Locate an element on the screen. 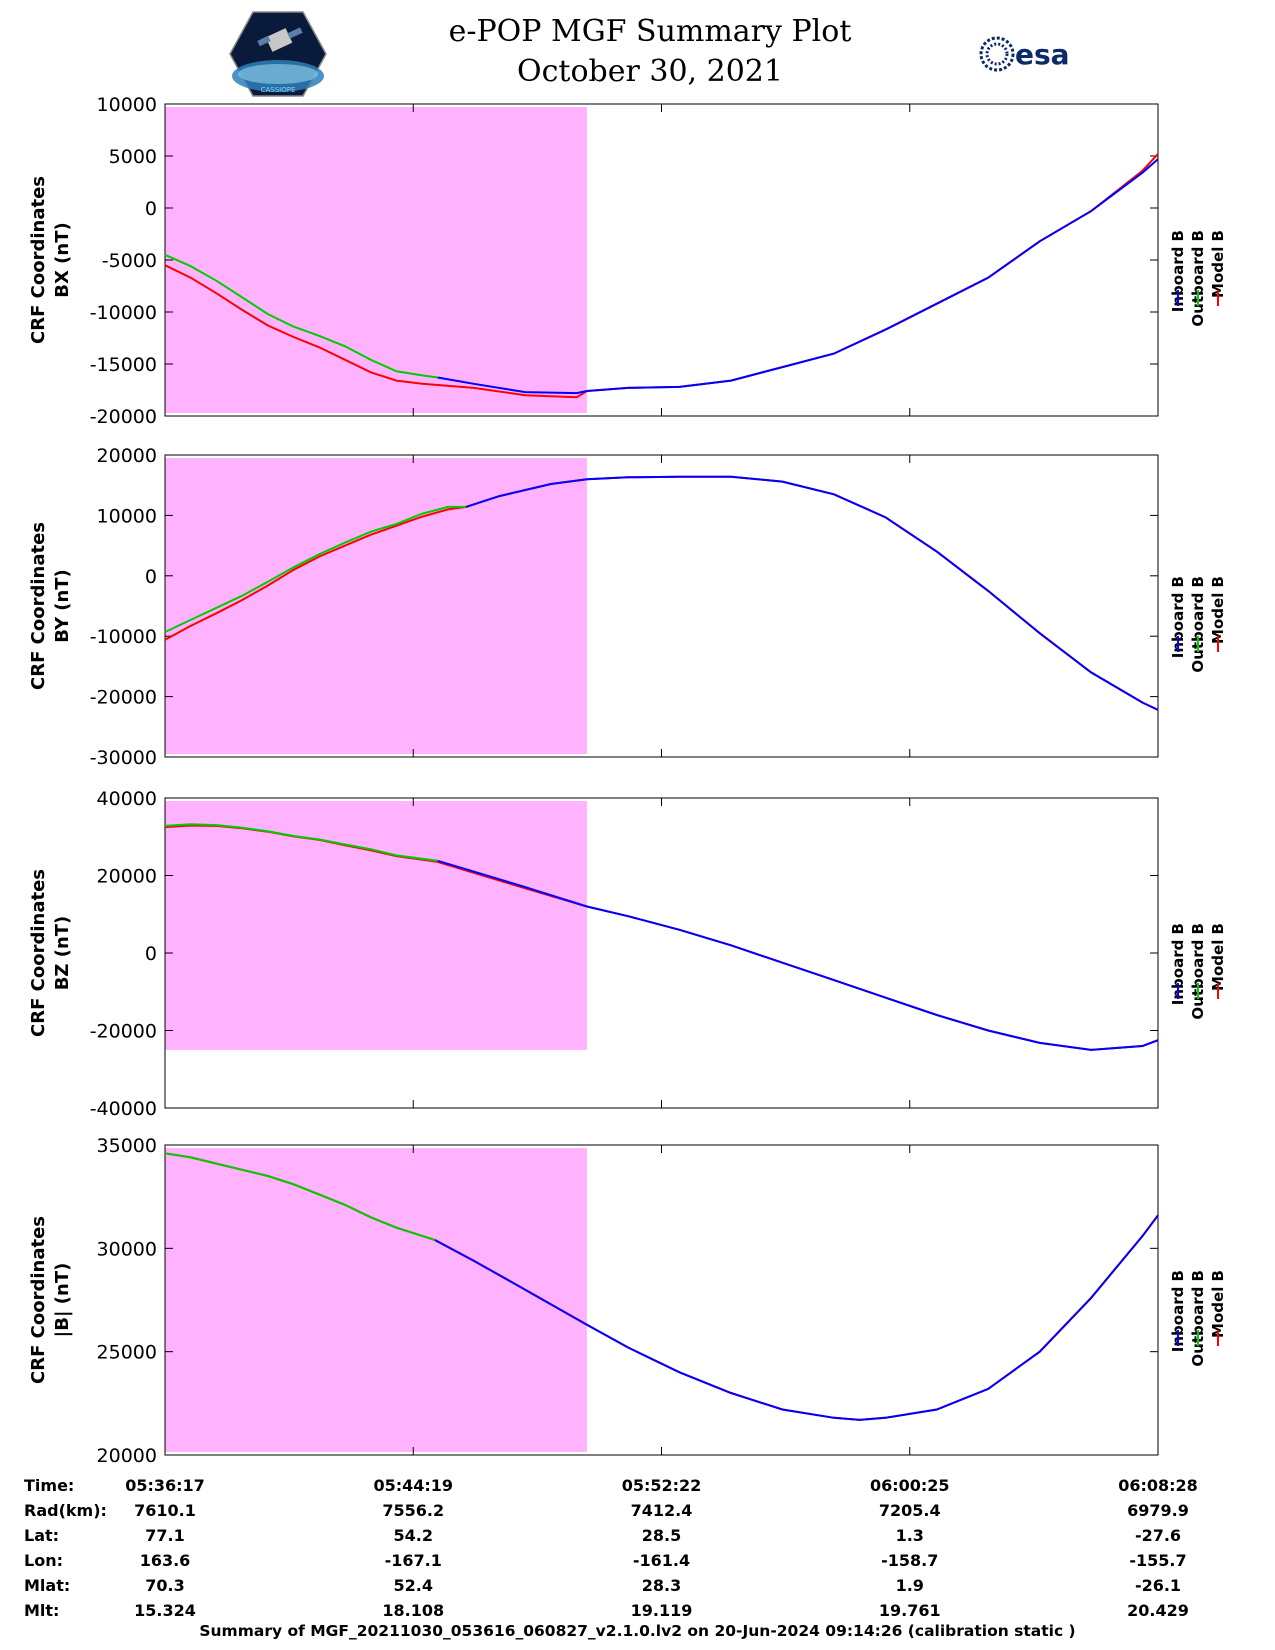  orbit-cell: 19.761 is located at coordinates (909, 1610).